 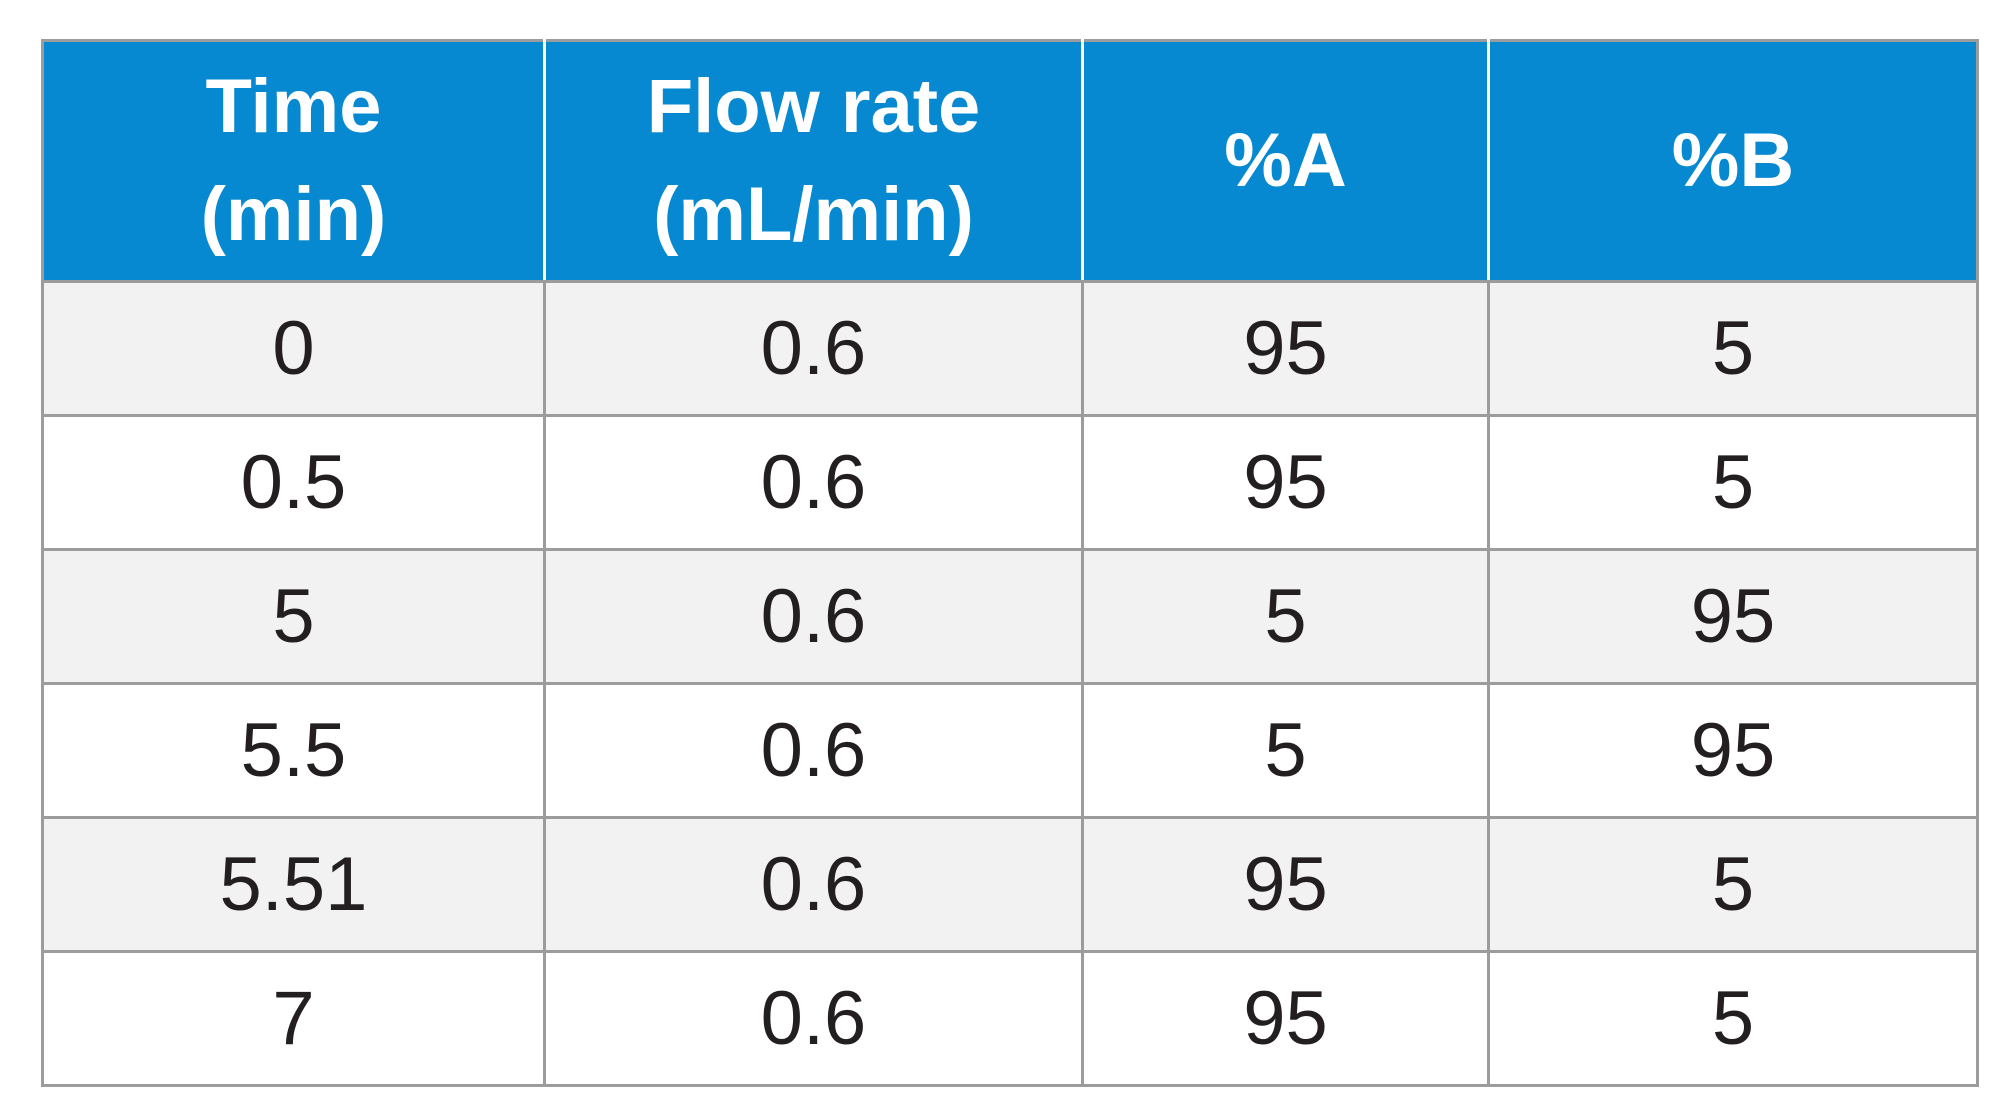 I want to click on header-percent-b-label: %B, so click(x=1733, y=160).